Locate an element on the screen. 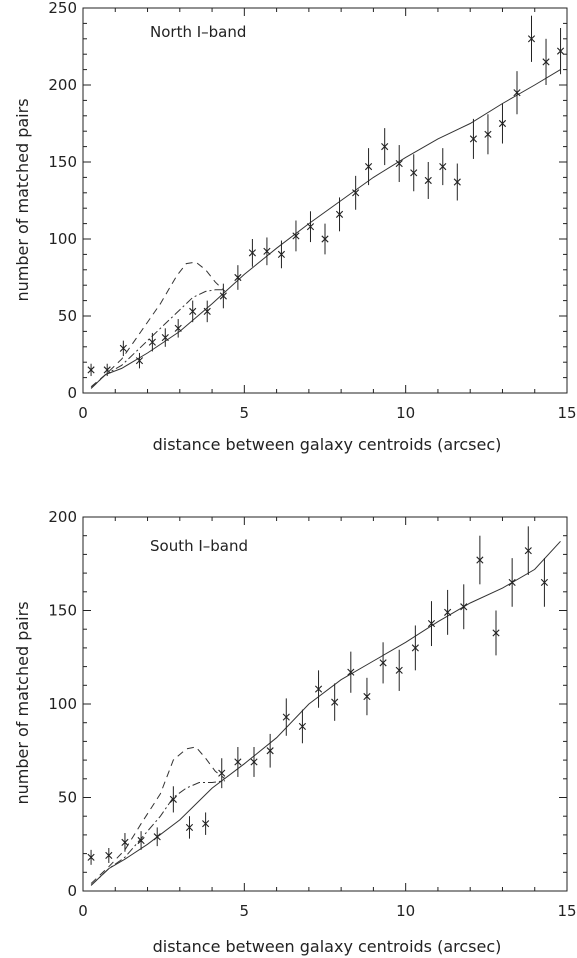  south-y-tick-label: 150 is located at coordinates (62, 611).